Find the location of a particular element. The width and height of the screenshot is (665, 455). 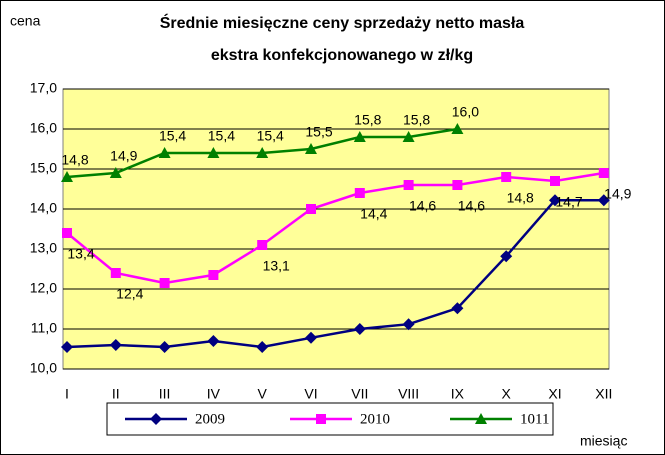

legend-label: 2009 is located at coordinates (210, 419).